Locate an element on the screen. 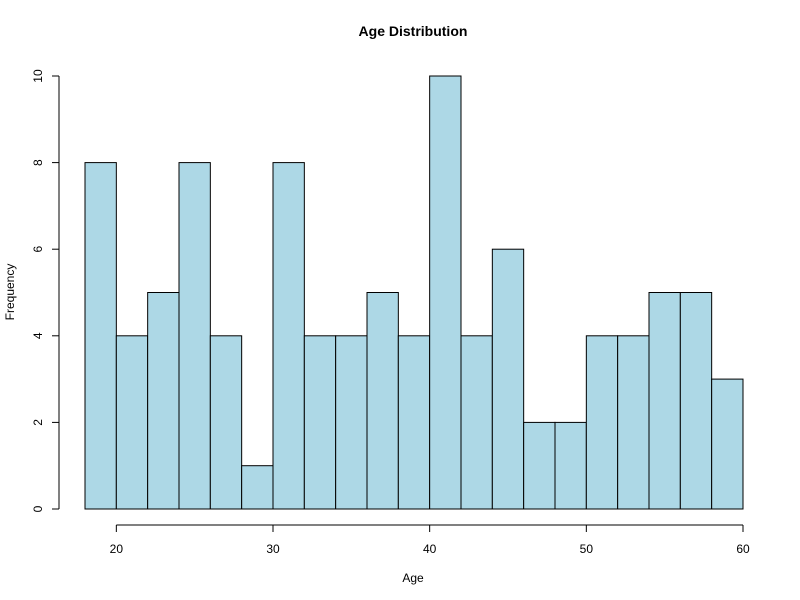 The width and height of the screenshot is (800, 600). x-tick-label: 30 is located at coordinates (273, 549).